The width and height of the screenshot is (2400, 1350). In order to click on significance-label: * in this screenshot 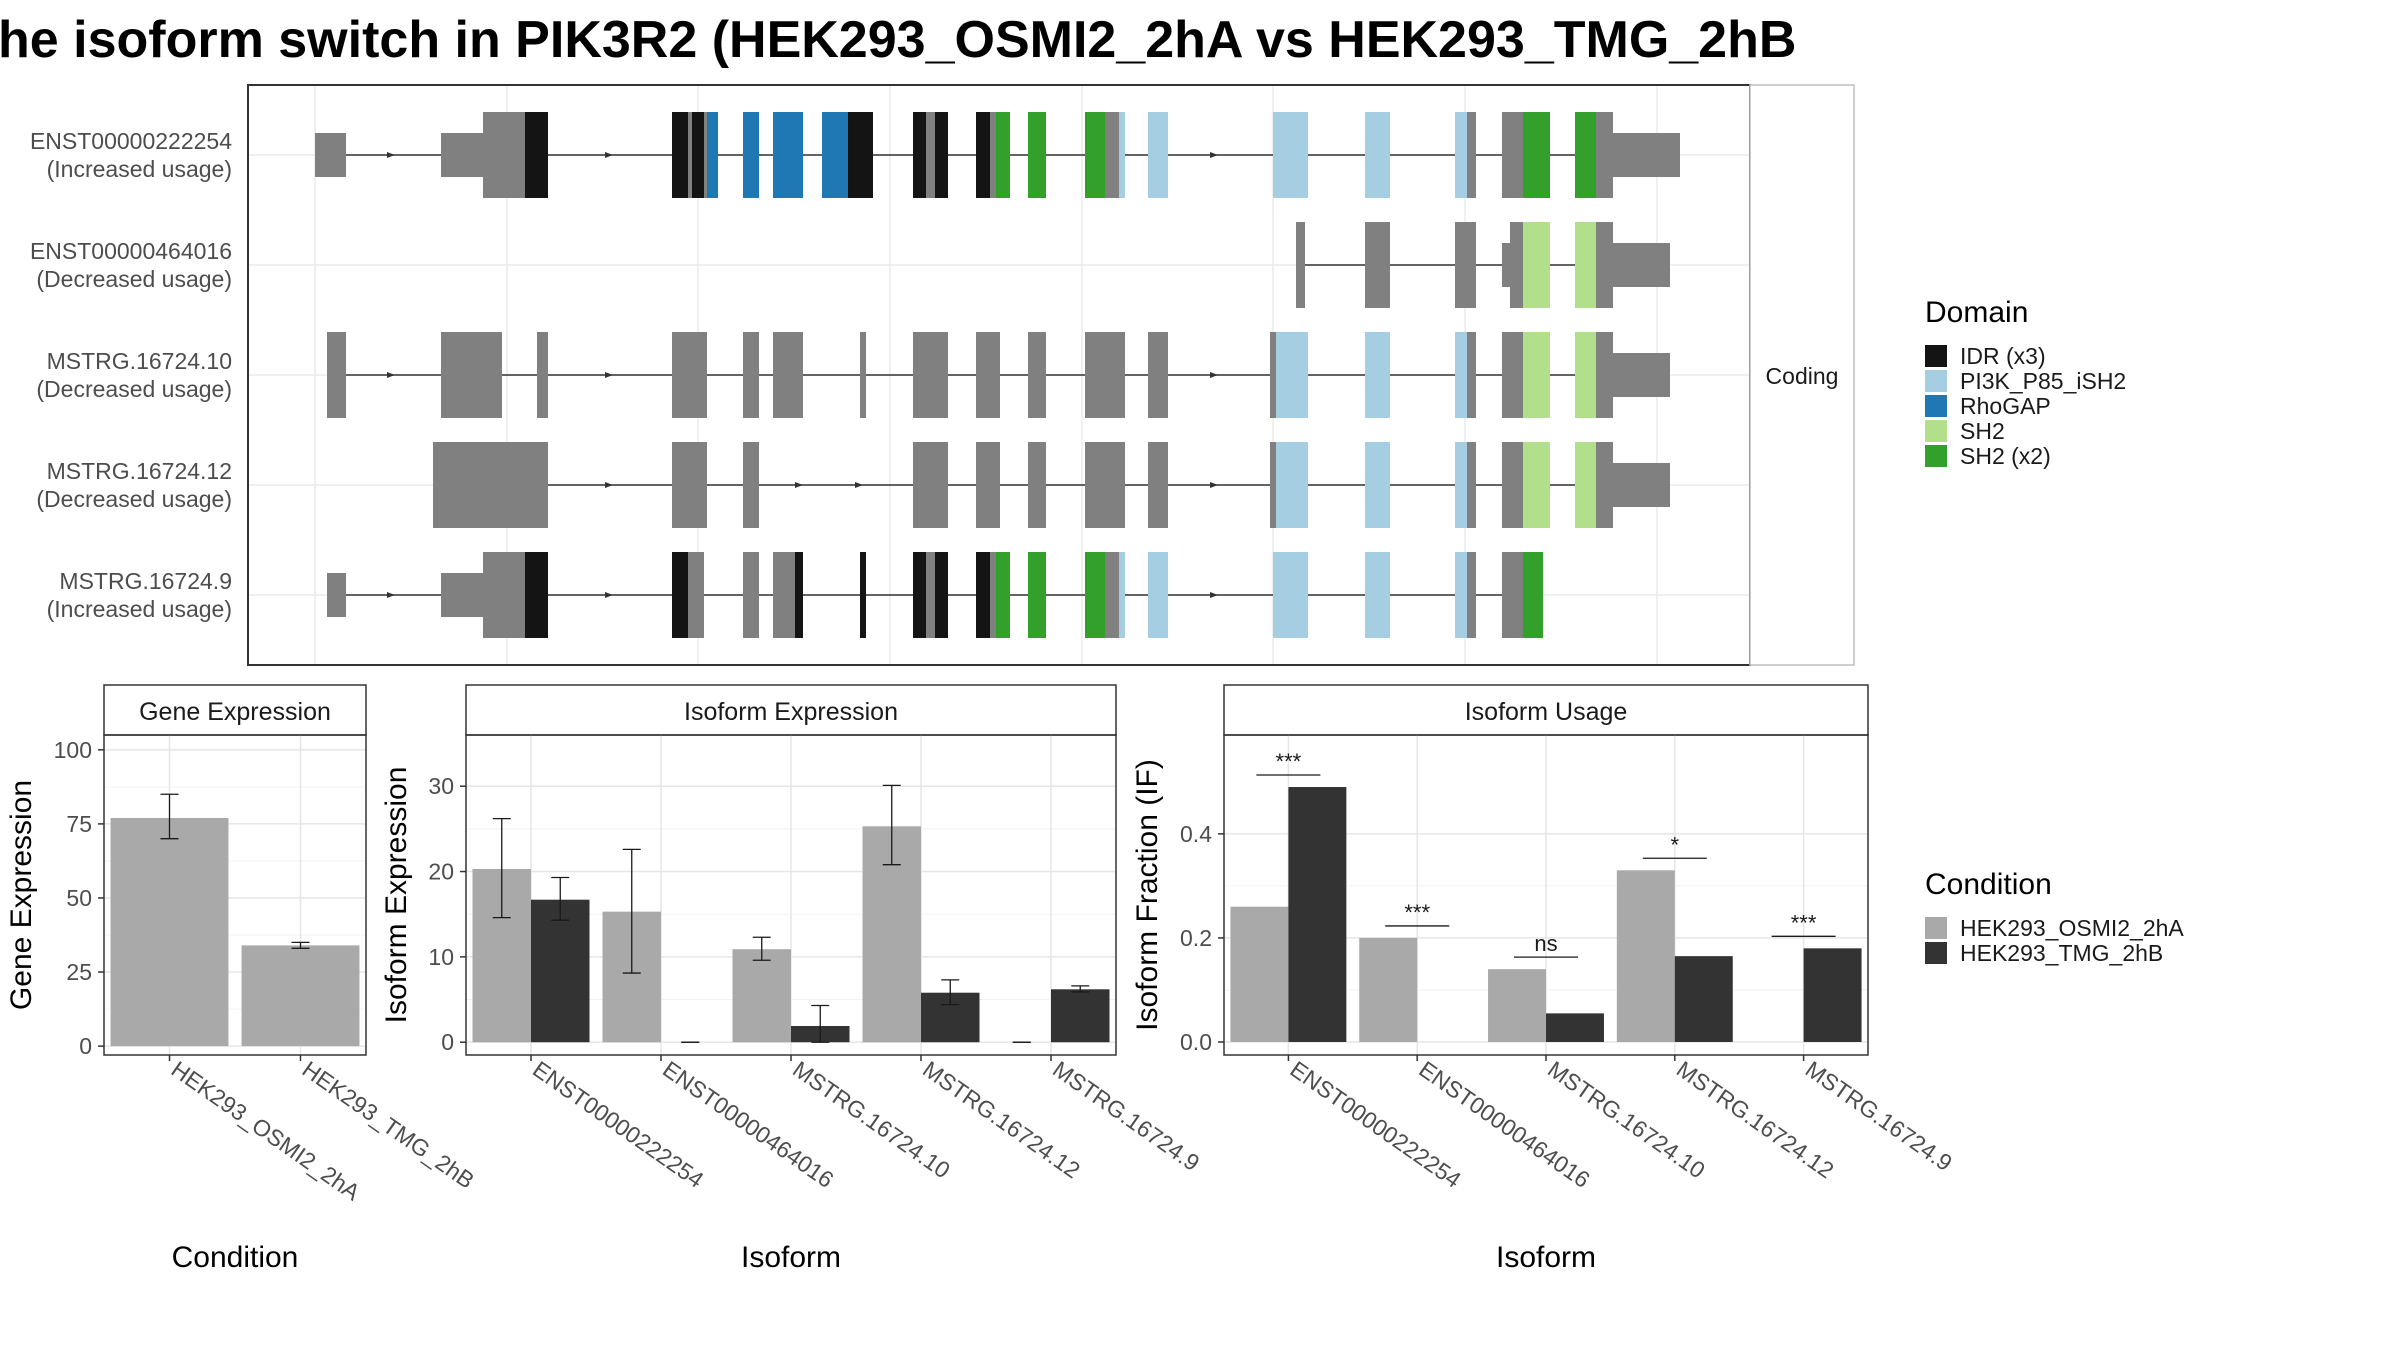, I will do `click(1675, 844)`.